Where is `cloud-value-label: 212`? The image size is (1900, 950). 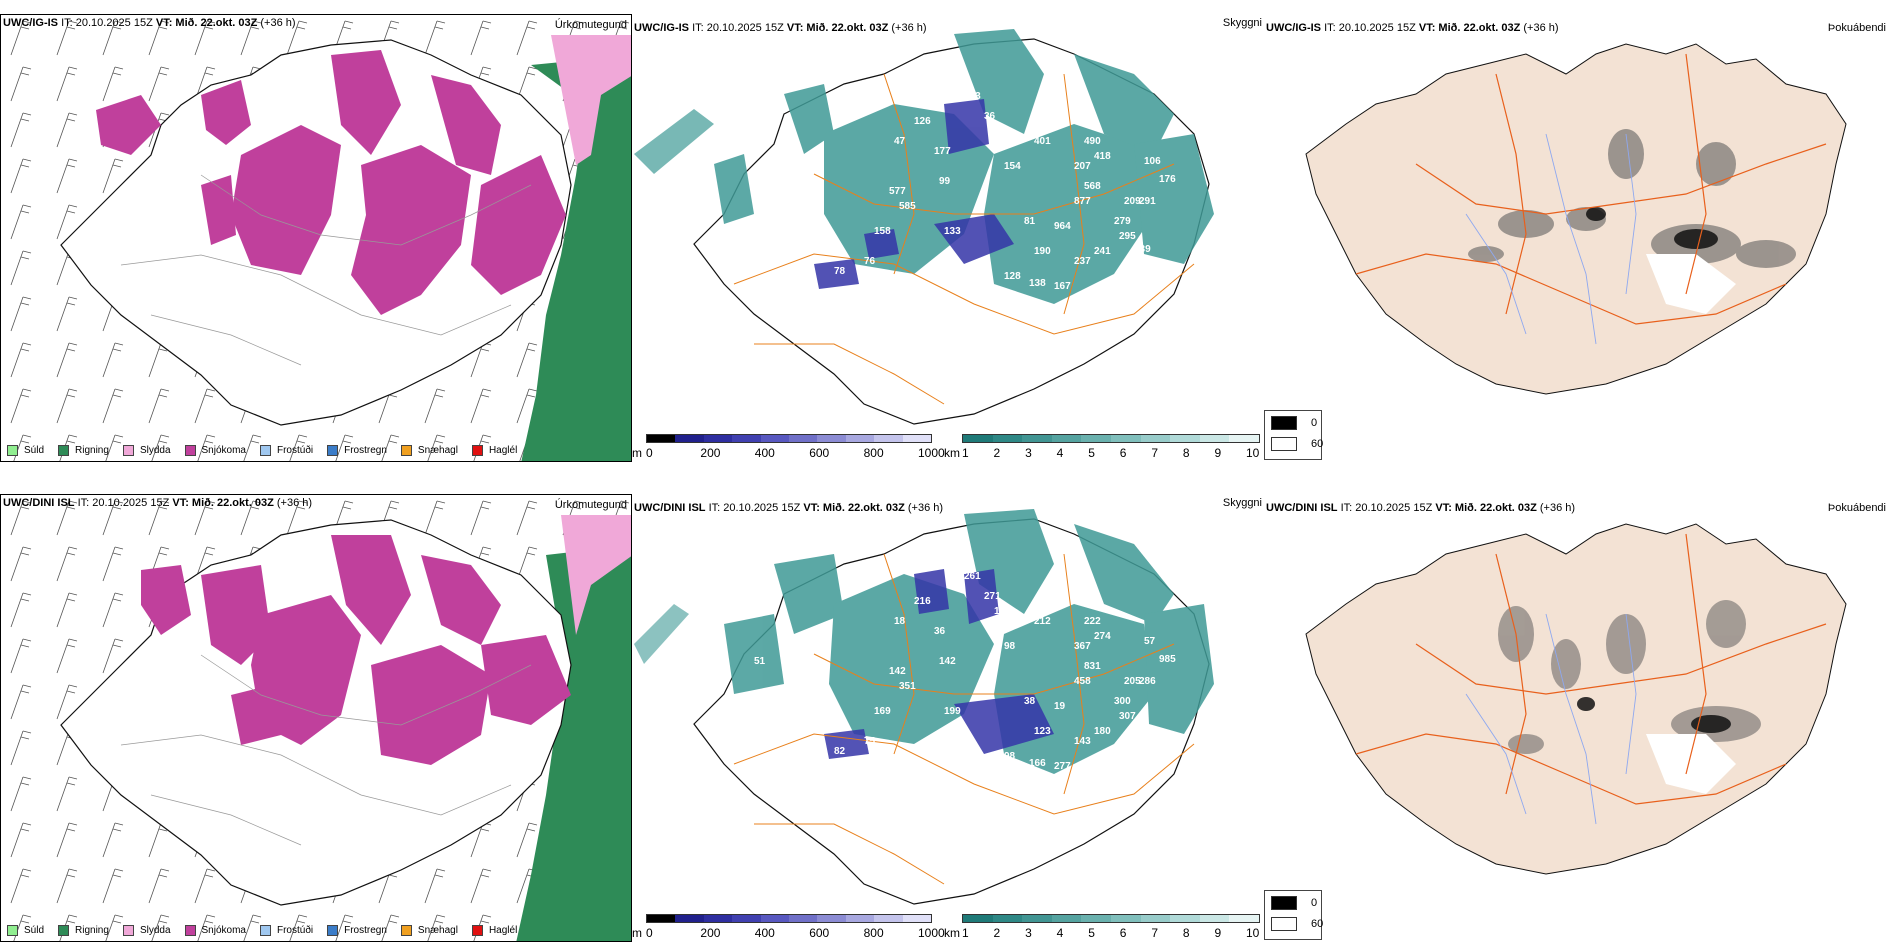
cloud-value-label: 212 is located at coordinates (1042, 621).